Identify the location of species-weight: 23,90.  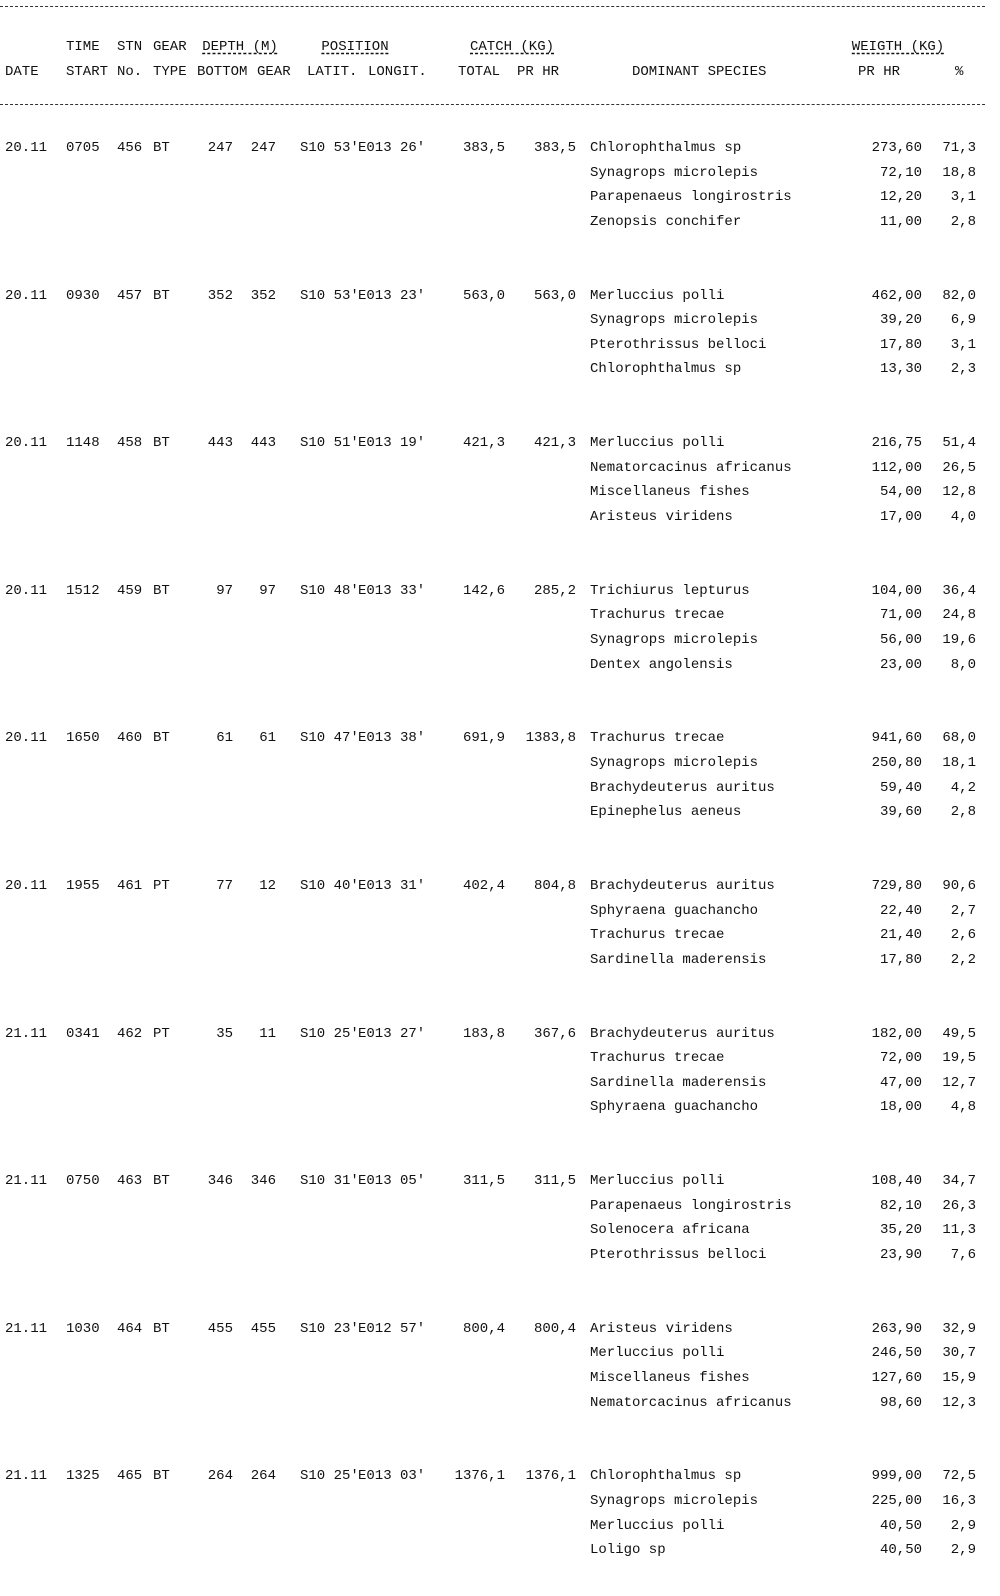
(900, 1255).